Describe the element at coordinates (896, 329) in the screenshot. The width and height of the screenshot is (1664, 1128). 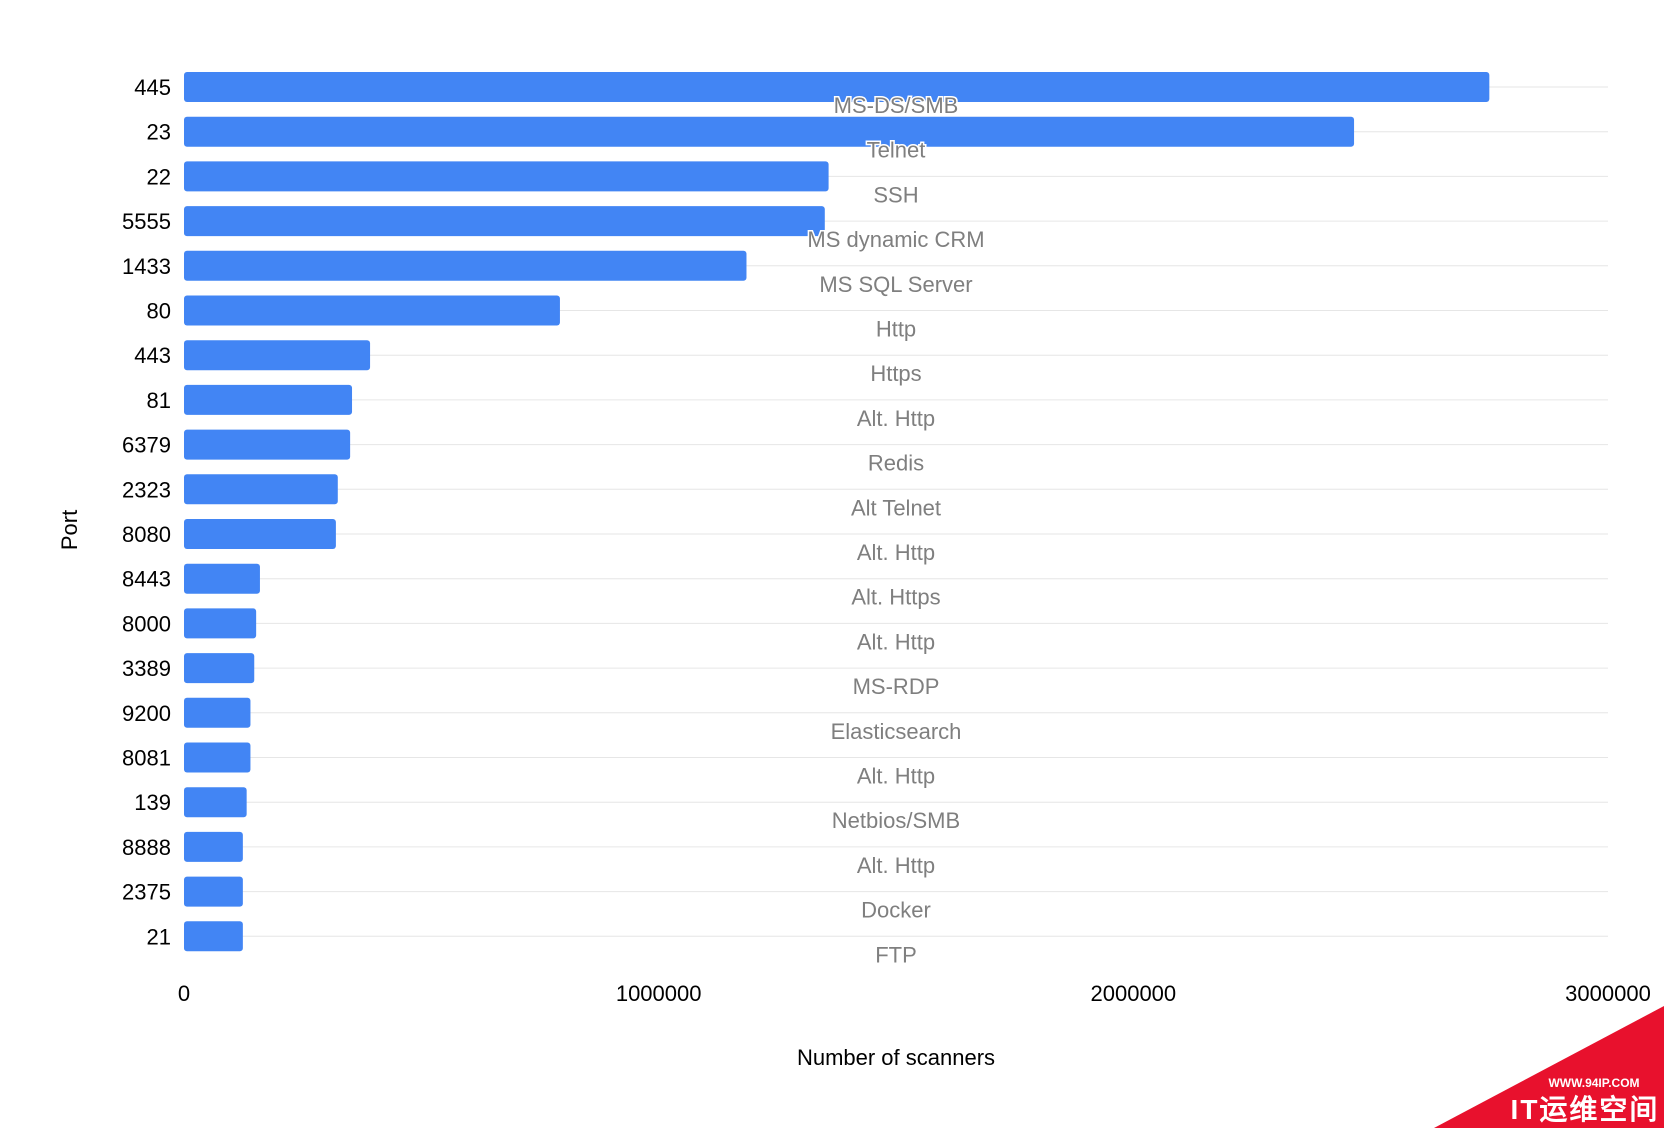
I see `bar-annotation: Http` at that location.